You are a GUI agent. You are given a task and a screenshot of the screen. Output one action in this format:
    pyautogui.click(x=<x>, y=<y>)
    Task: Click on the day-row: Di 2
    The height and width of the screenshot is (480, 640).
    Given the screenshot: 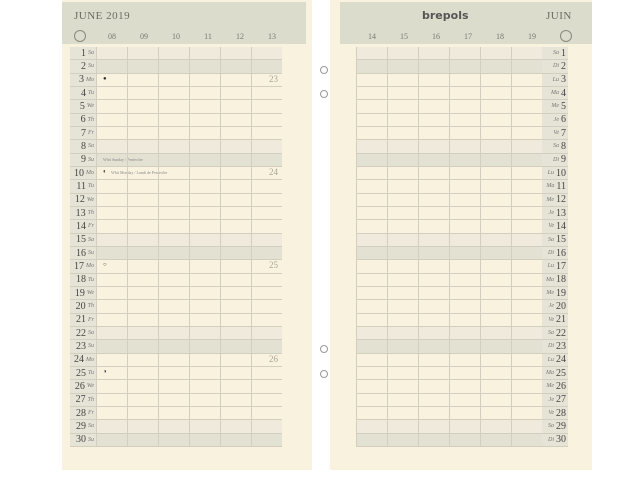 What is the action you would take?
    pyautogui.click(x=462, y=67)
    